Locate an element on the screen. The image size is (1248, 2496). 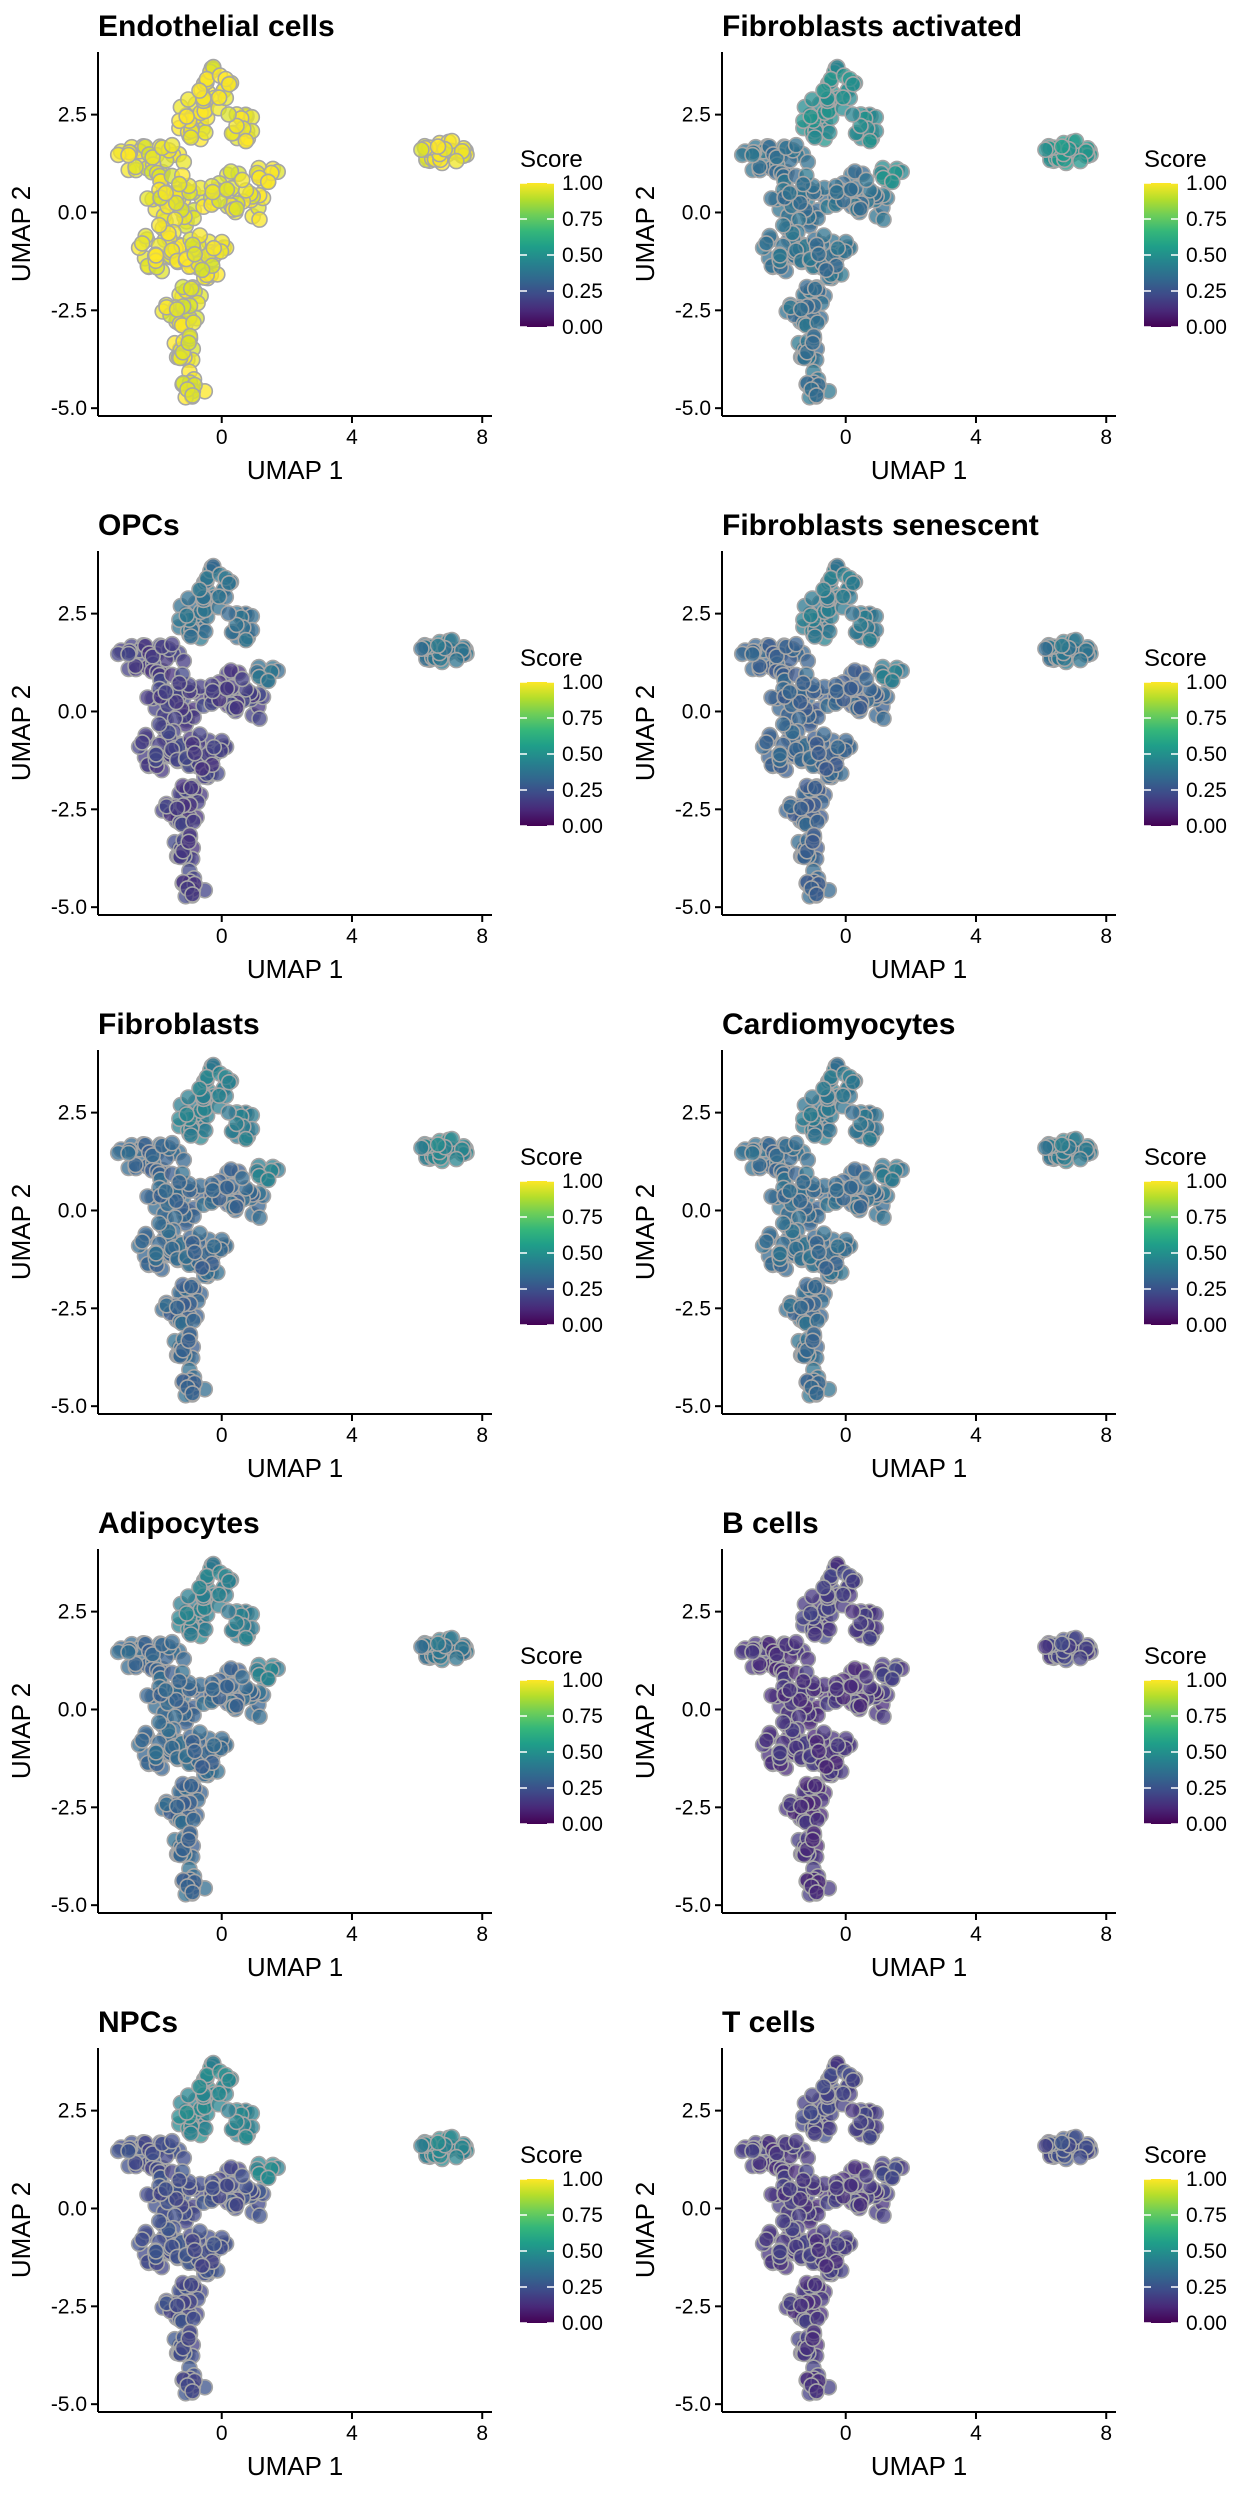
panel-title: Adipocytes is located at coordinates (179, 1523).